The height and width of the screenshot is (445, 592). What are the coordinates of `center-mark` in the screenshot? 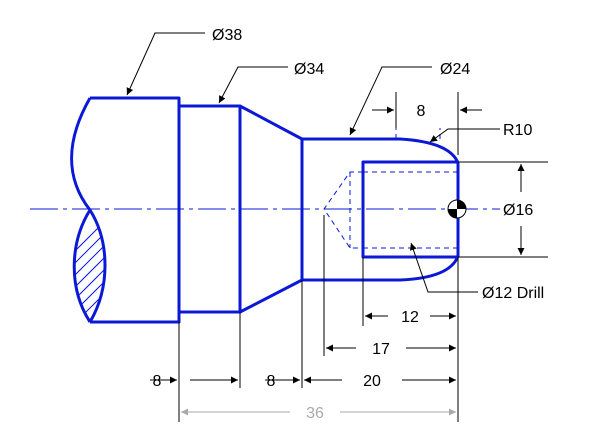 It's located at (457, 209).